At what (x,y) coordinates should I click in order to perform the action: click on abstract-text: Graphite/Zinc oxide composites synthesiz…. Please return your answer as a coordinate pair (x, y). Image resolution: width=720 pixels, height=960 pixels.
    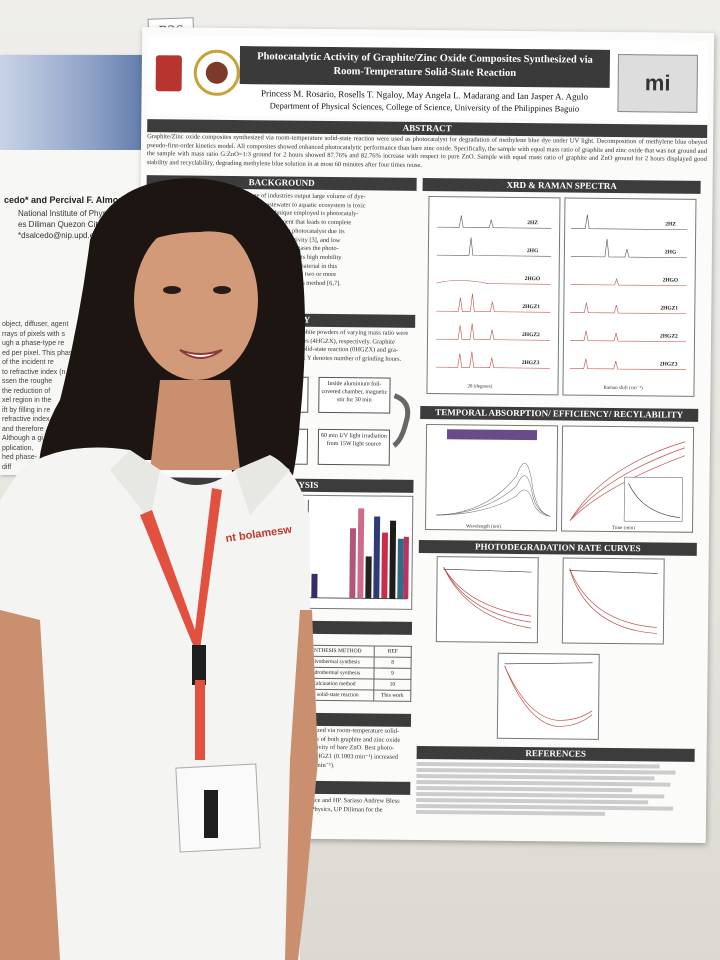
    Looking at the image, I should click on (427, 151).